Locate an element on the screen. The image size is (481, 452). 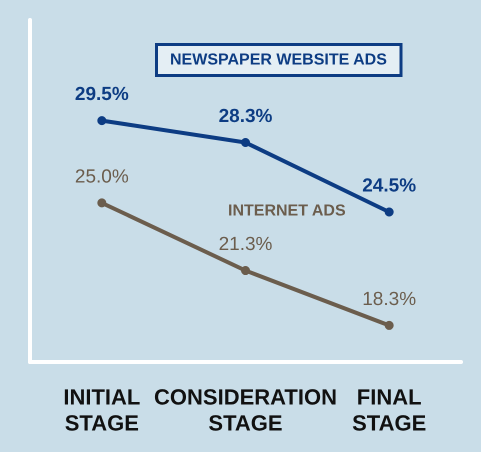
text: NEWSPAPER WEBSITE ADS is located at coordinates (279, 60).